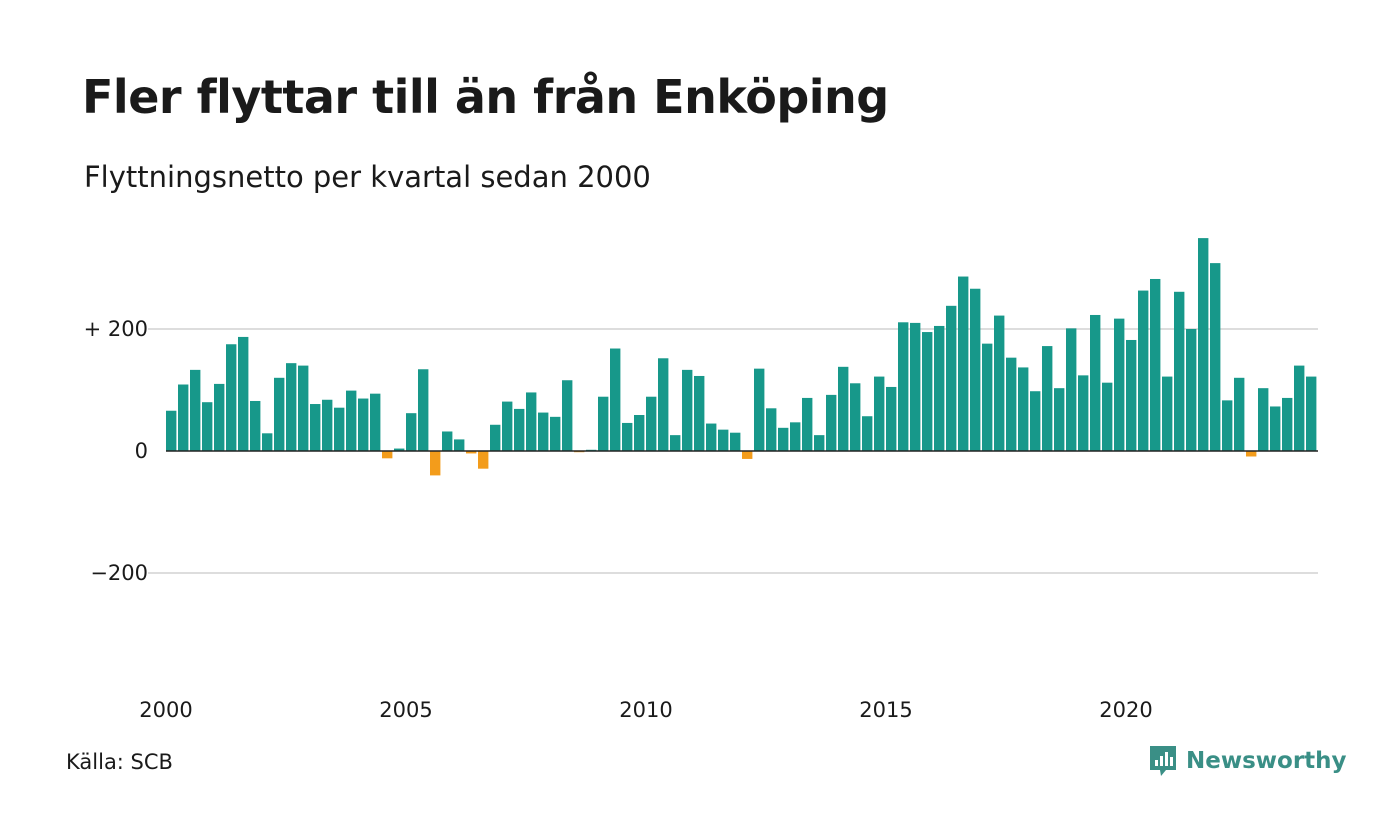  I want to click on x-tick-label: 2015, so click(885, 710).